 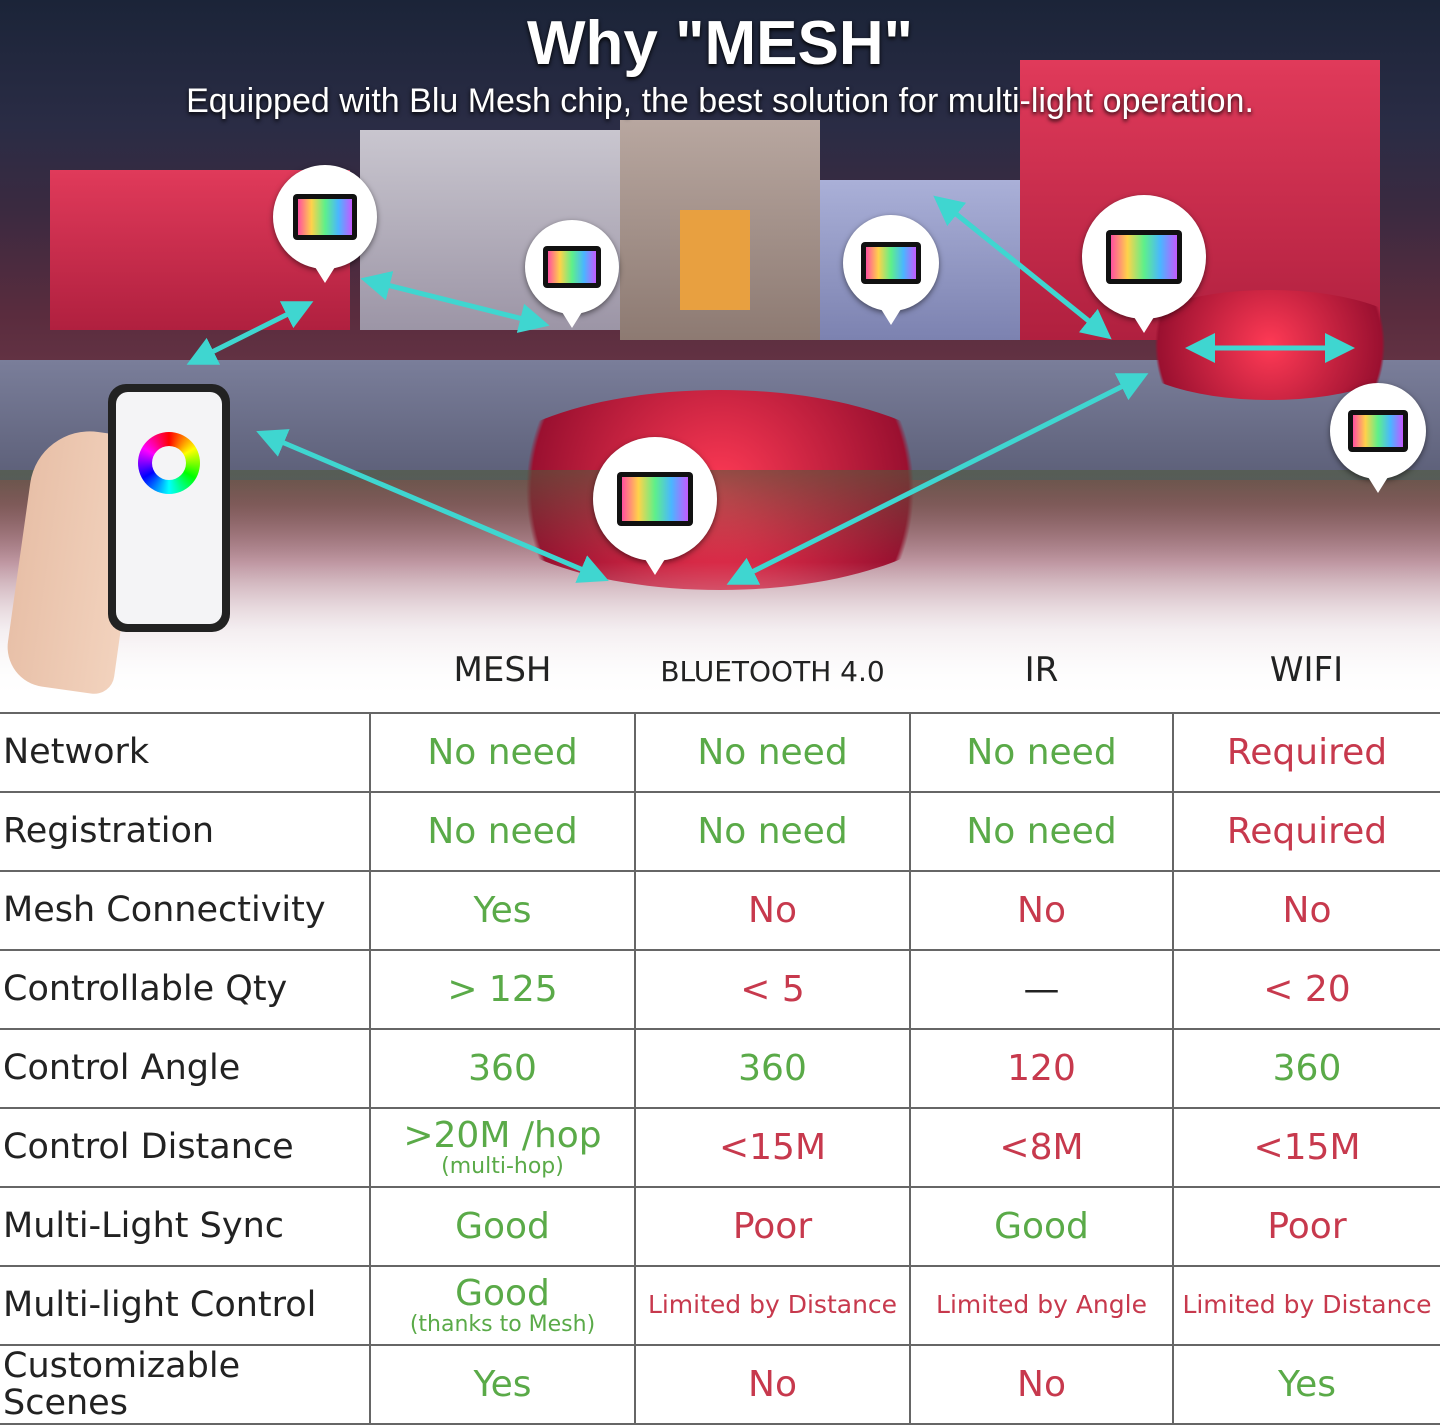 I want to click on cell-value: —, so click(x=1041, y=989).